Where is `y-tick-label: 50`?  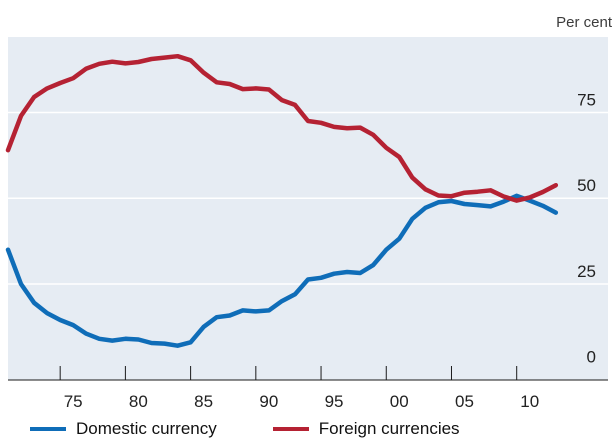
y-tick-label: 50 is located at coordinates (586, 185).